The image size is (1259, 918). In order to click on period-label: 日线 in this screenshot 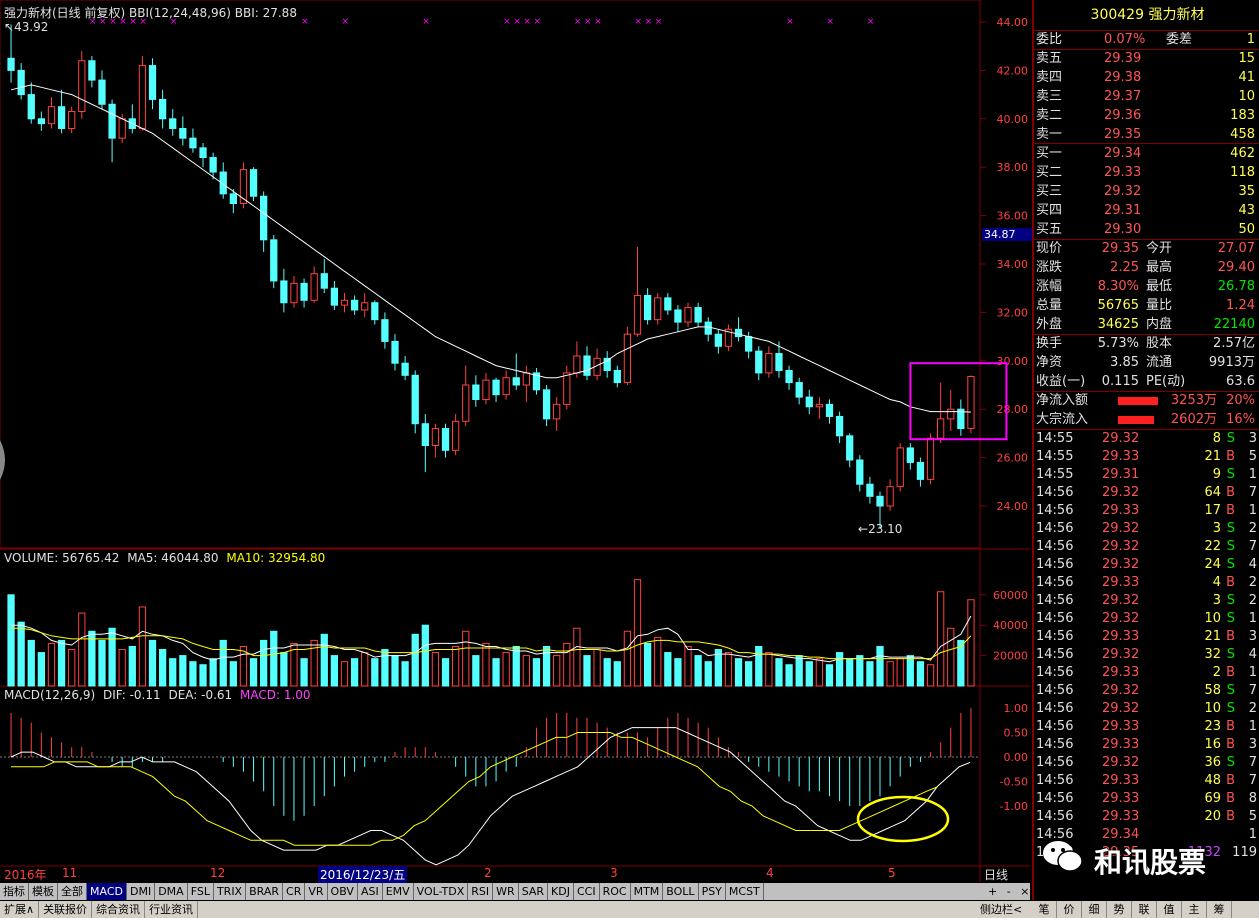, I will do `click(996, 875)`.